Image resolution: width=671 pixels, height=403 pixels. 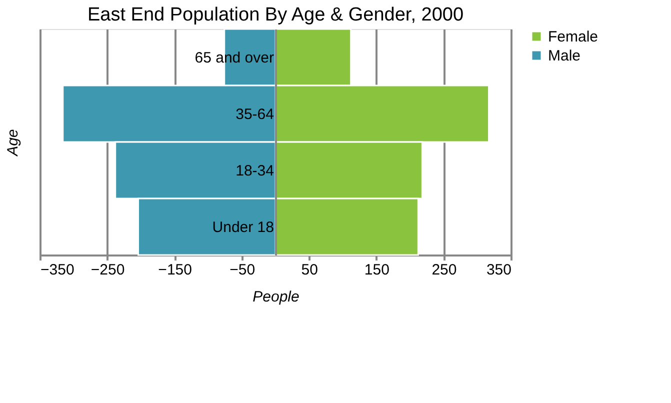 What do you see at coordinates (276, 297) in the screenshot?
I see `x-axis-title: People` at bounding box center [276, 297].